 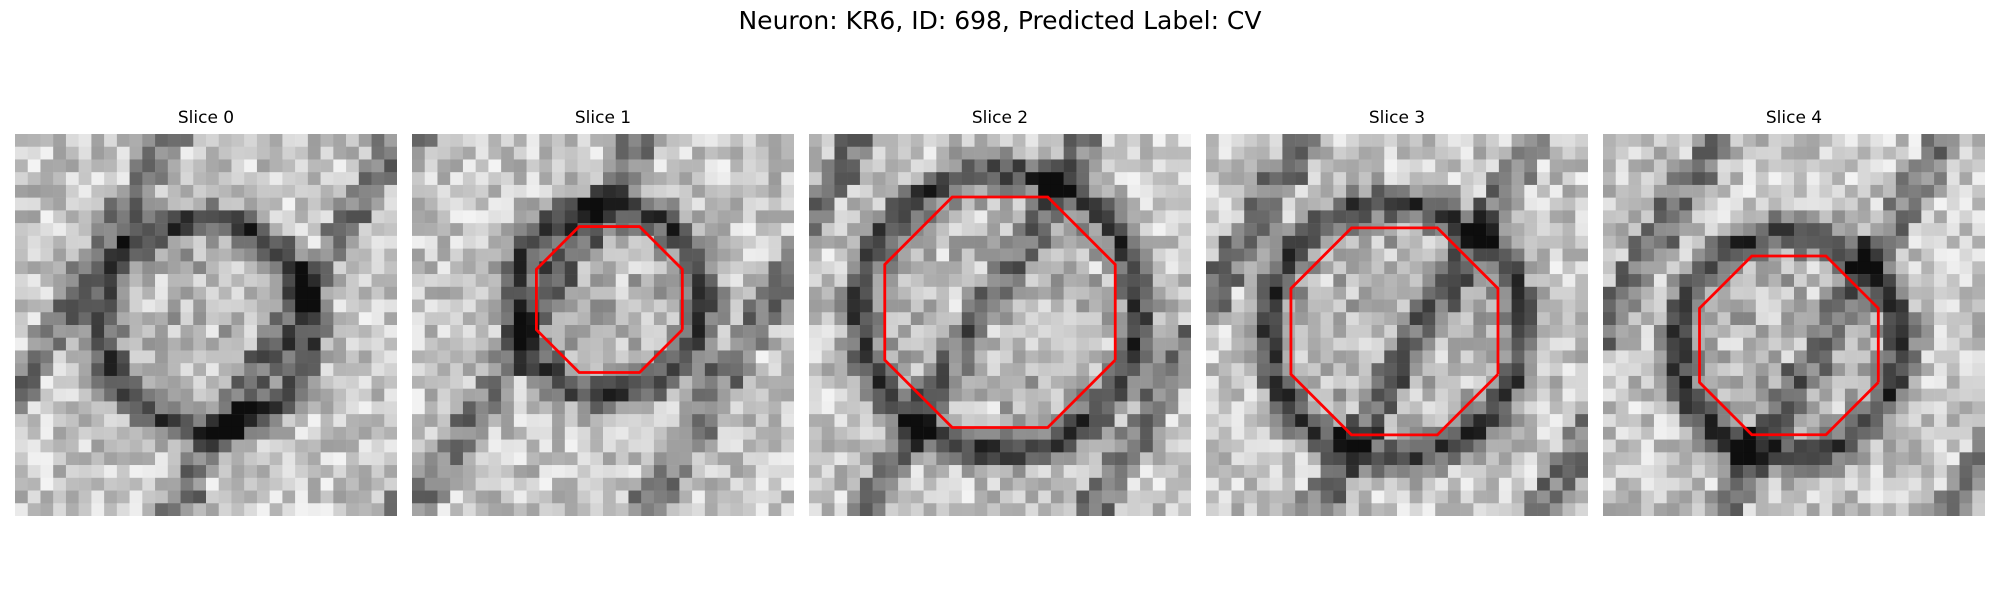 What do you see at coordinates (603, 118) in the screenshot?
I see `slice-title-1: Slice 1` at bounding box center [603, 118].